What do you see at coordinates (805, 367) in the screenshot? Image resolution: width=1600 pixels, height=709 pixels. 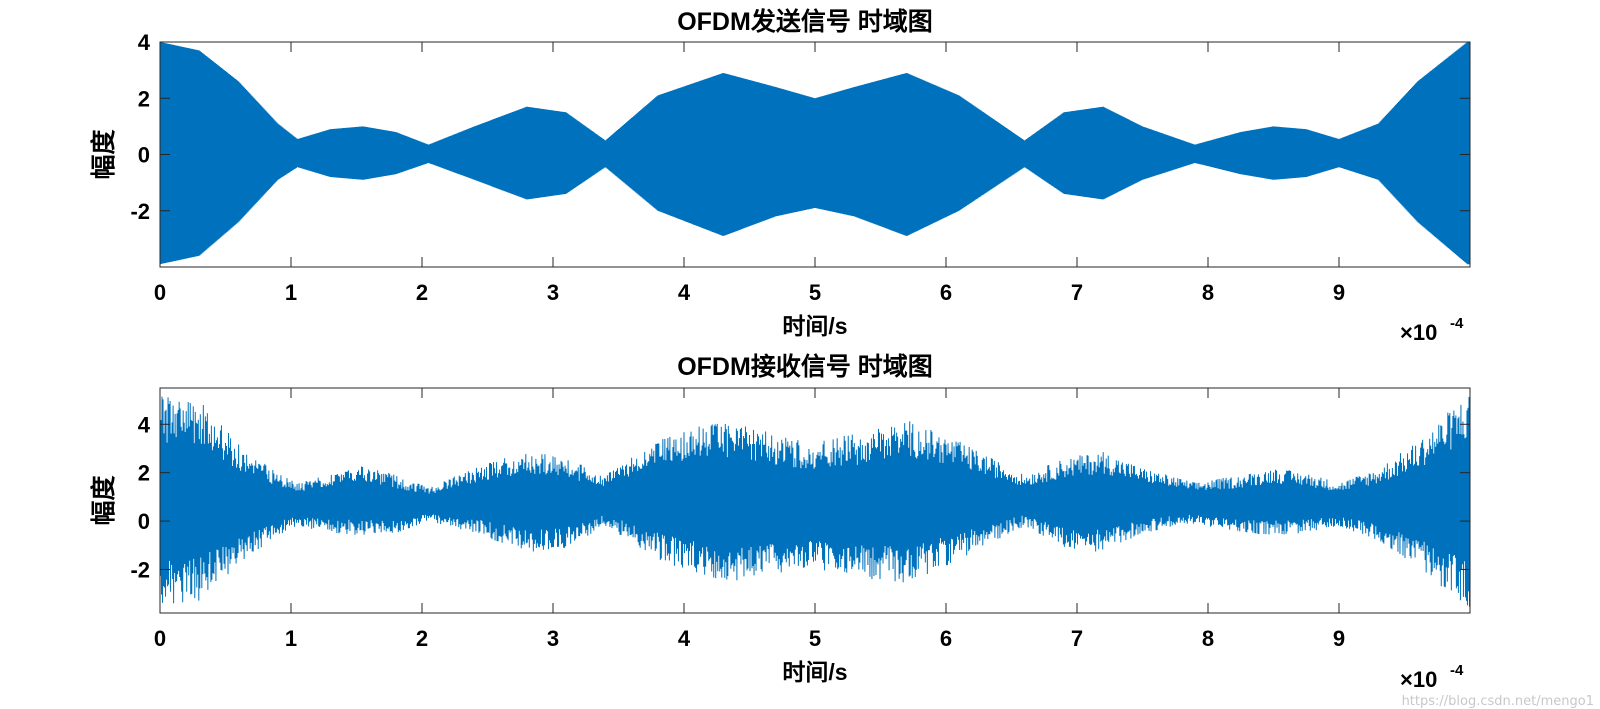 I see `chart-title: OFDM接收信号 时域图` at bounding box center [805, 367].